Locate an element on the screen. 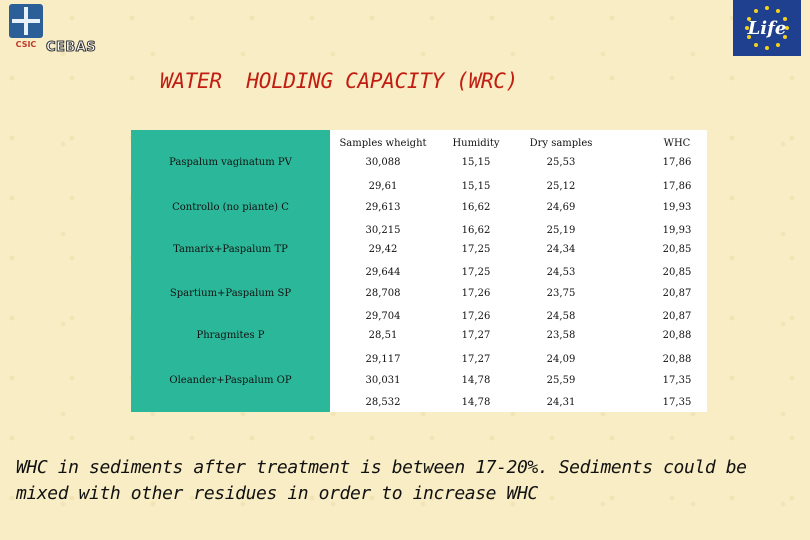  table-cell: 24,53 is located at coordinates (561, 272).